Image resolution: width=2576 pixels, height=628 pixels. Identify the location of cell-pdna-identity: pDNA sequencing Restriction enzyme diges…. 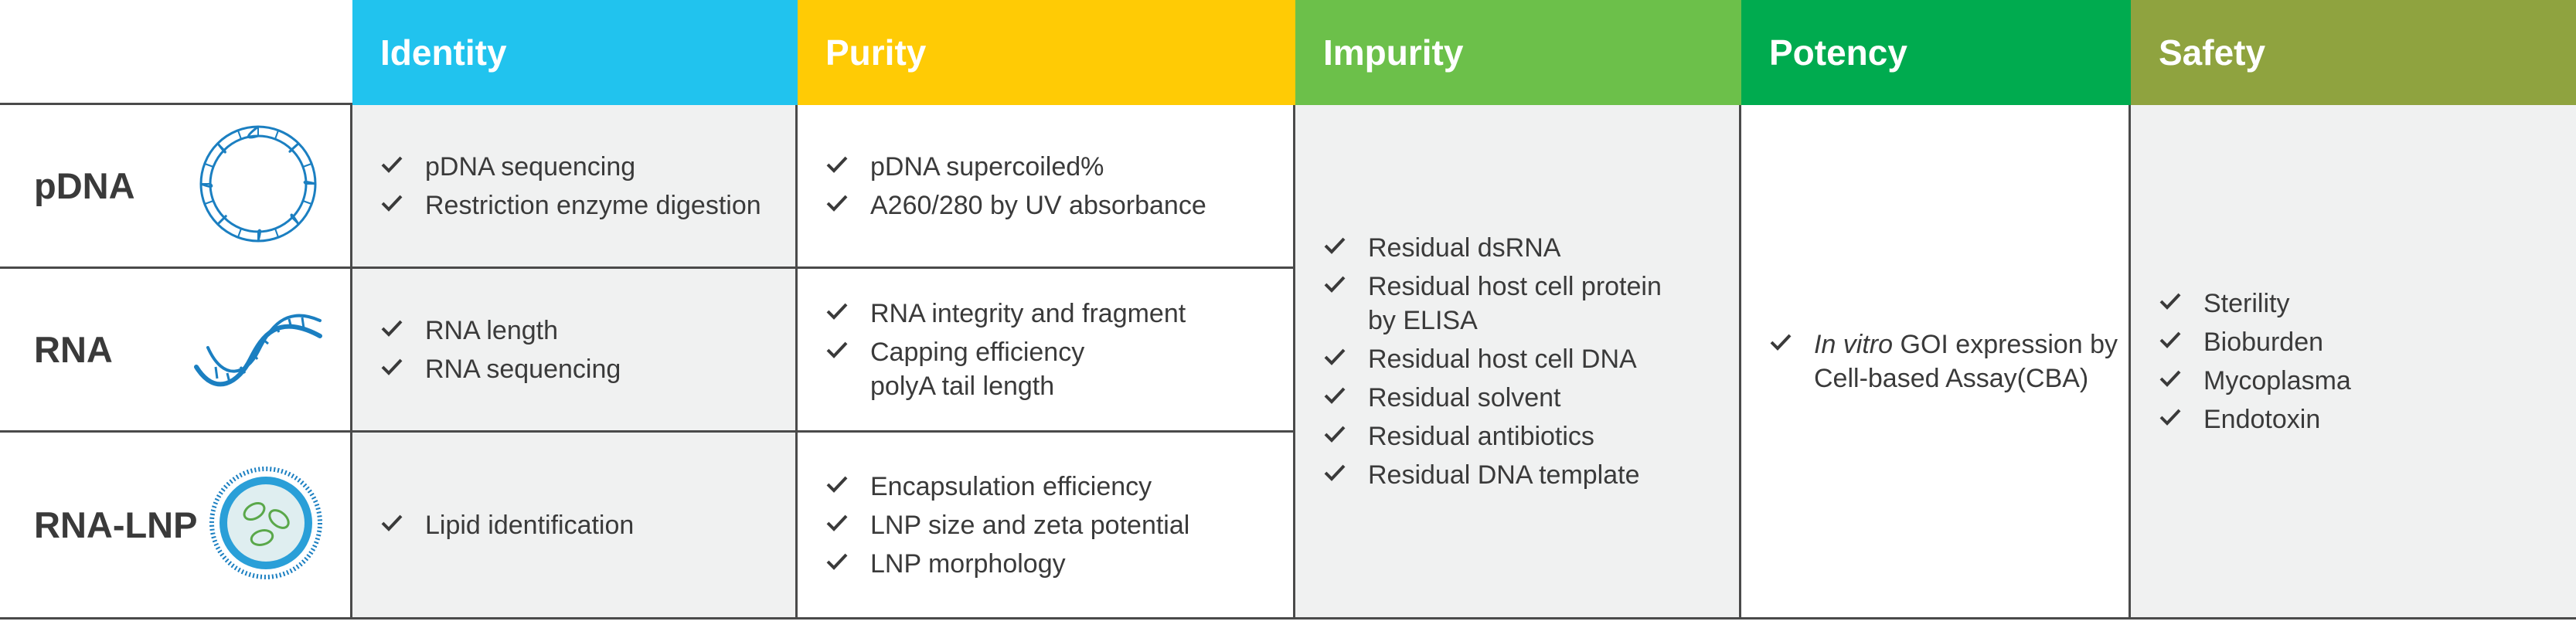
(575, 187).